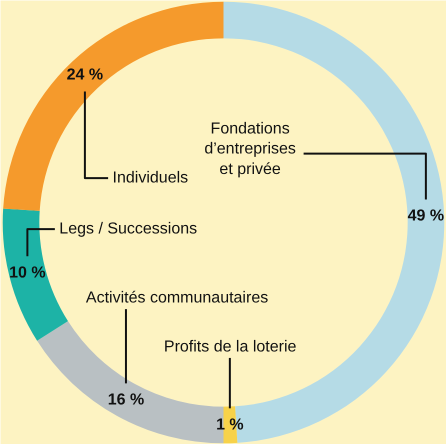 Image resolution: width=446 pixels, height=444 pixels. What do you see at coordinates (426, 216) in the screenshot?
I see `data-label: 49 %` at bounding box center [426, 216].